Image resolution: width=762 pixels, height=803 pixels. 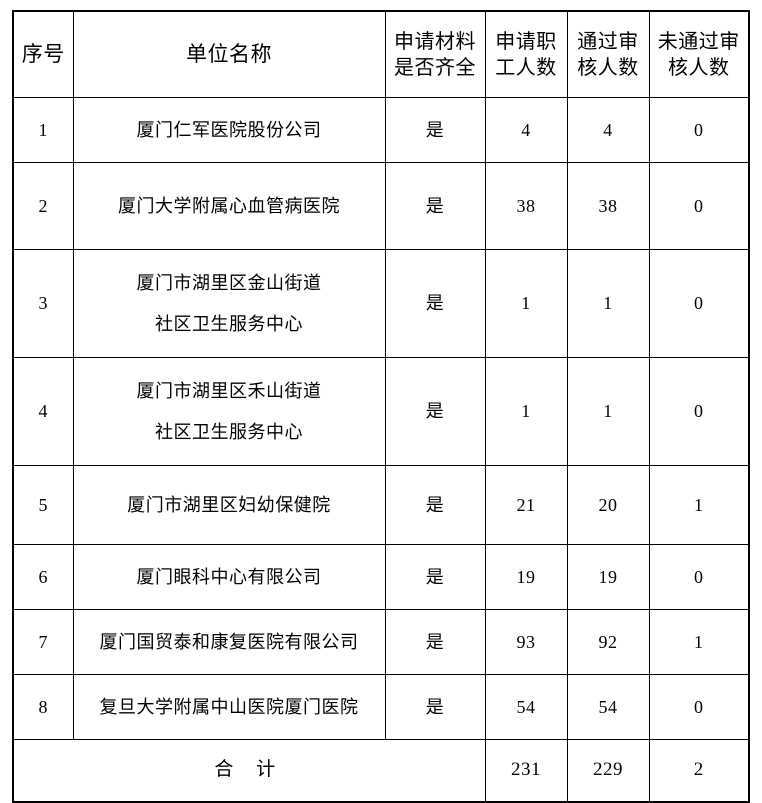 I want to click on cell-index: 4, so click(x=43, y=411).